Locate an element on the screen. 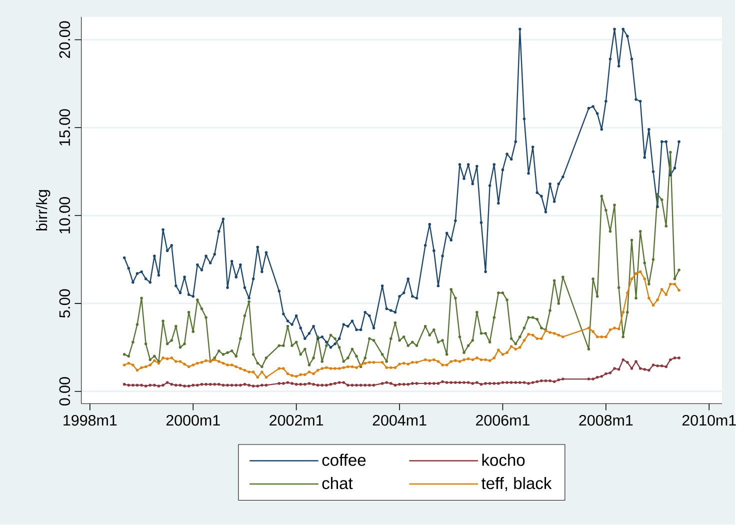 The image size is (741, 525). x-tick-label: 2010m1 is located at coordinates (709, 420).